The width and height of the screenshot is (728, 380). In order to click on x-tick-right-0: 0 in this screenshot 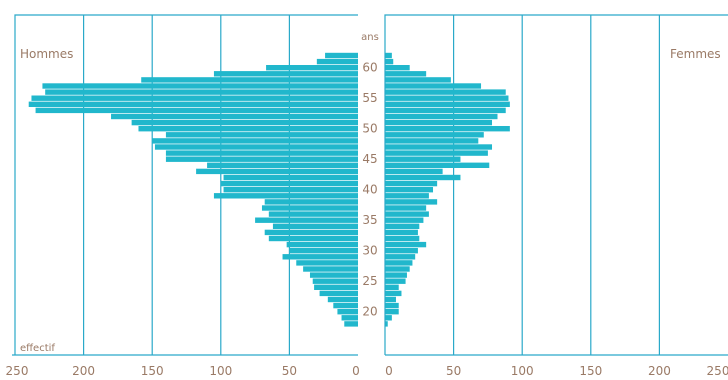, I will do `click(389, 371)`.